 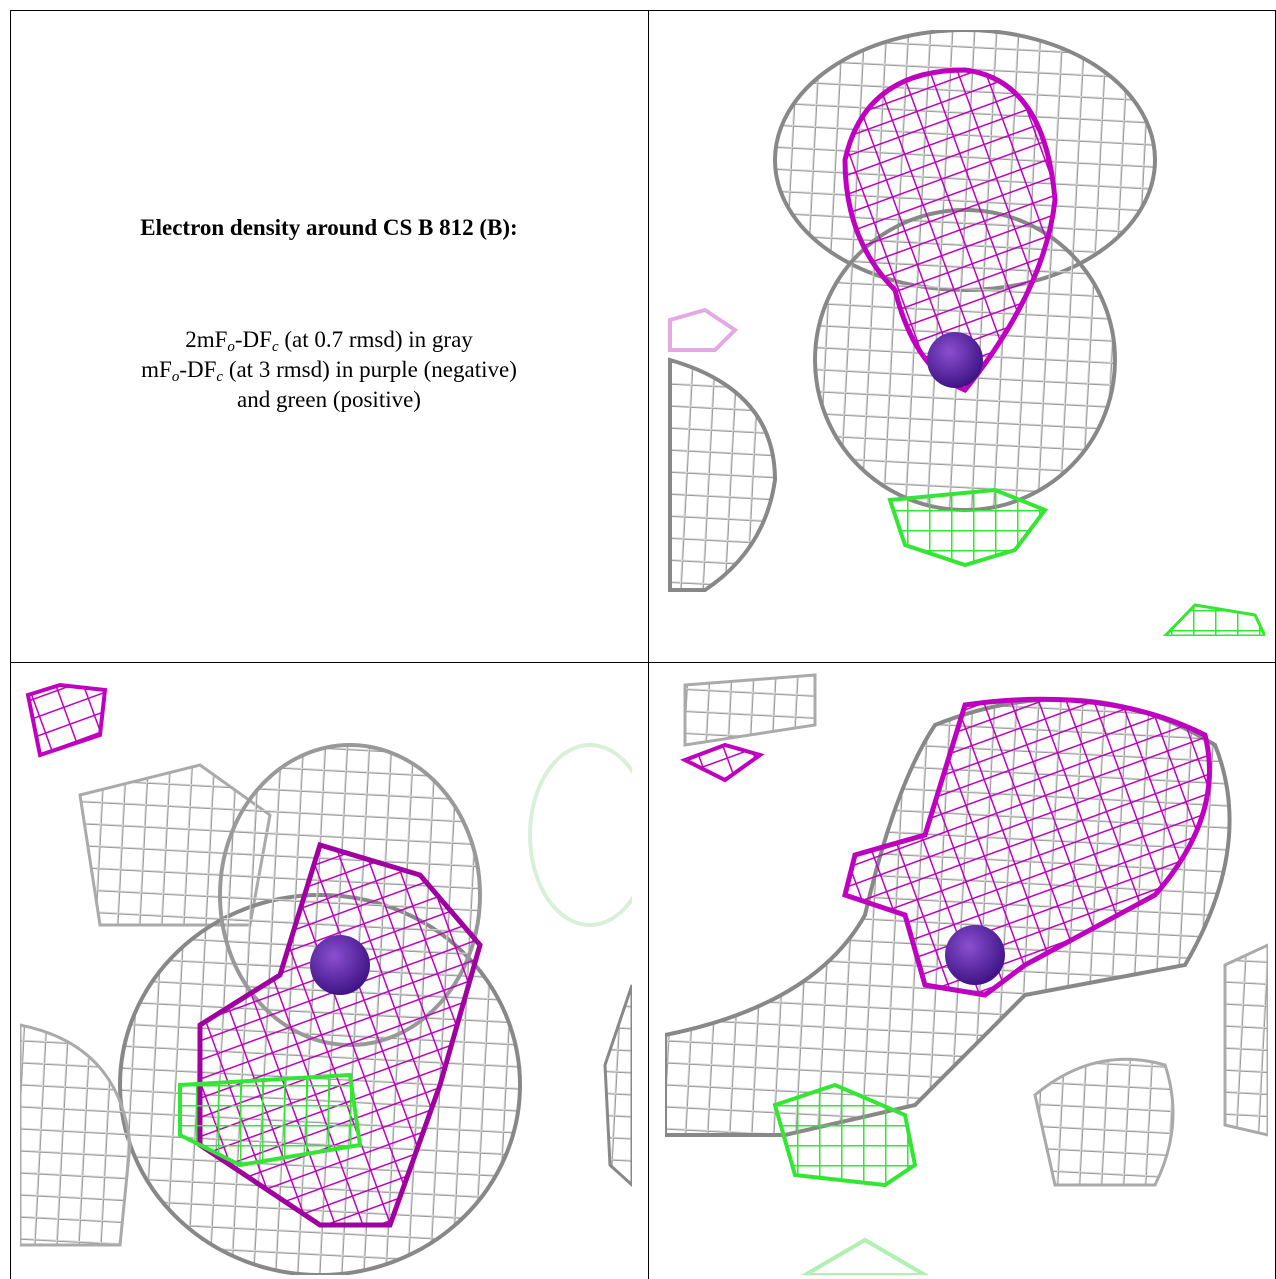 What do you see at coordinates (370, 369) in the screenshot?
I see `text: (at 3 rmsd) in purple (negative)` at bounding box center [370, 369].